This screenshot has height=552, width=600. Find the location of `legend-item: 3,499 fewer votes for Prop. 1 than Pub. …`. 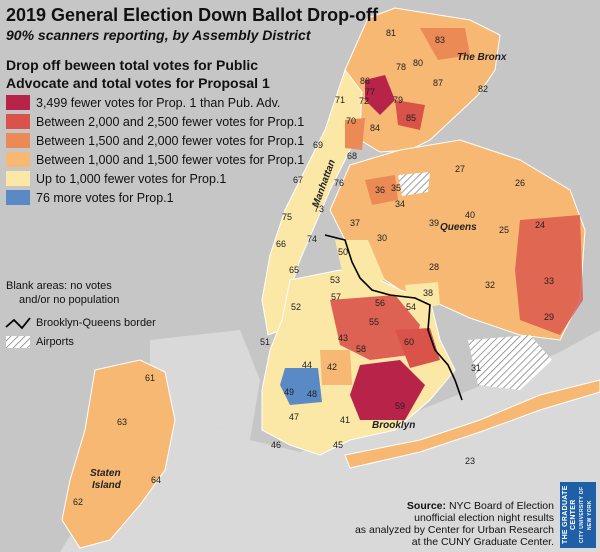

legend-item: 3,499 fewer votes for Prop. 1 than Pub. … is located at coordinates (171, 102).